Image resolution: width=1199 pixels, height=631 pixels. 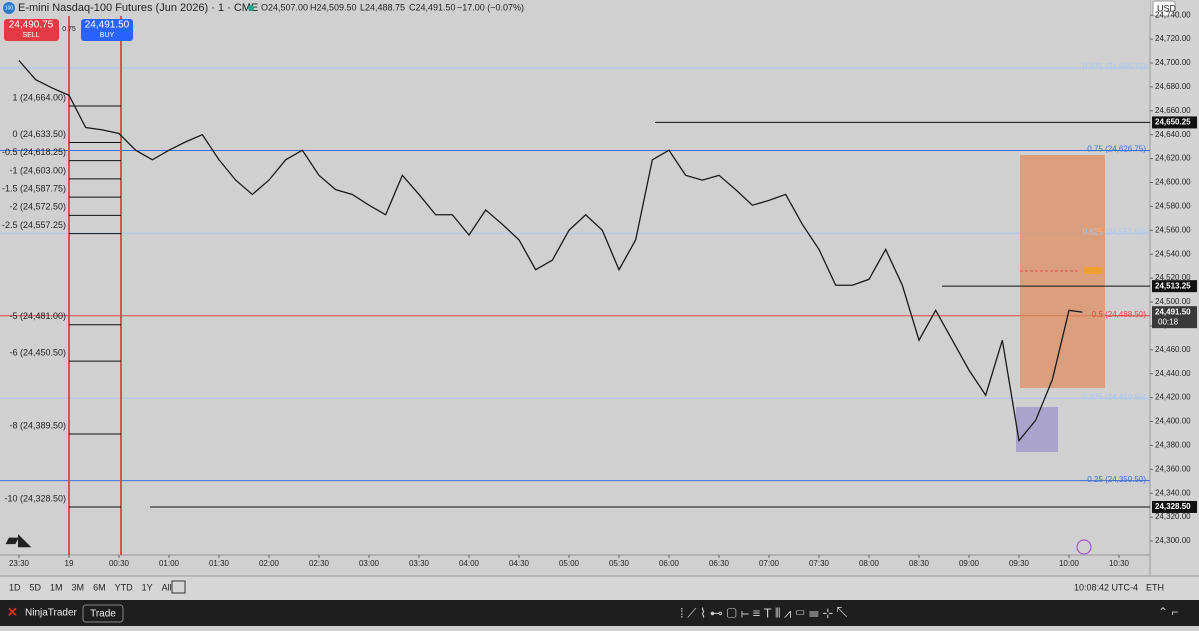 I want to click on countdown: 00:18, so click(x=1168, y=321).